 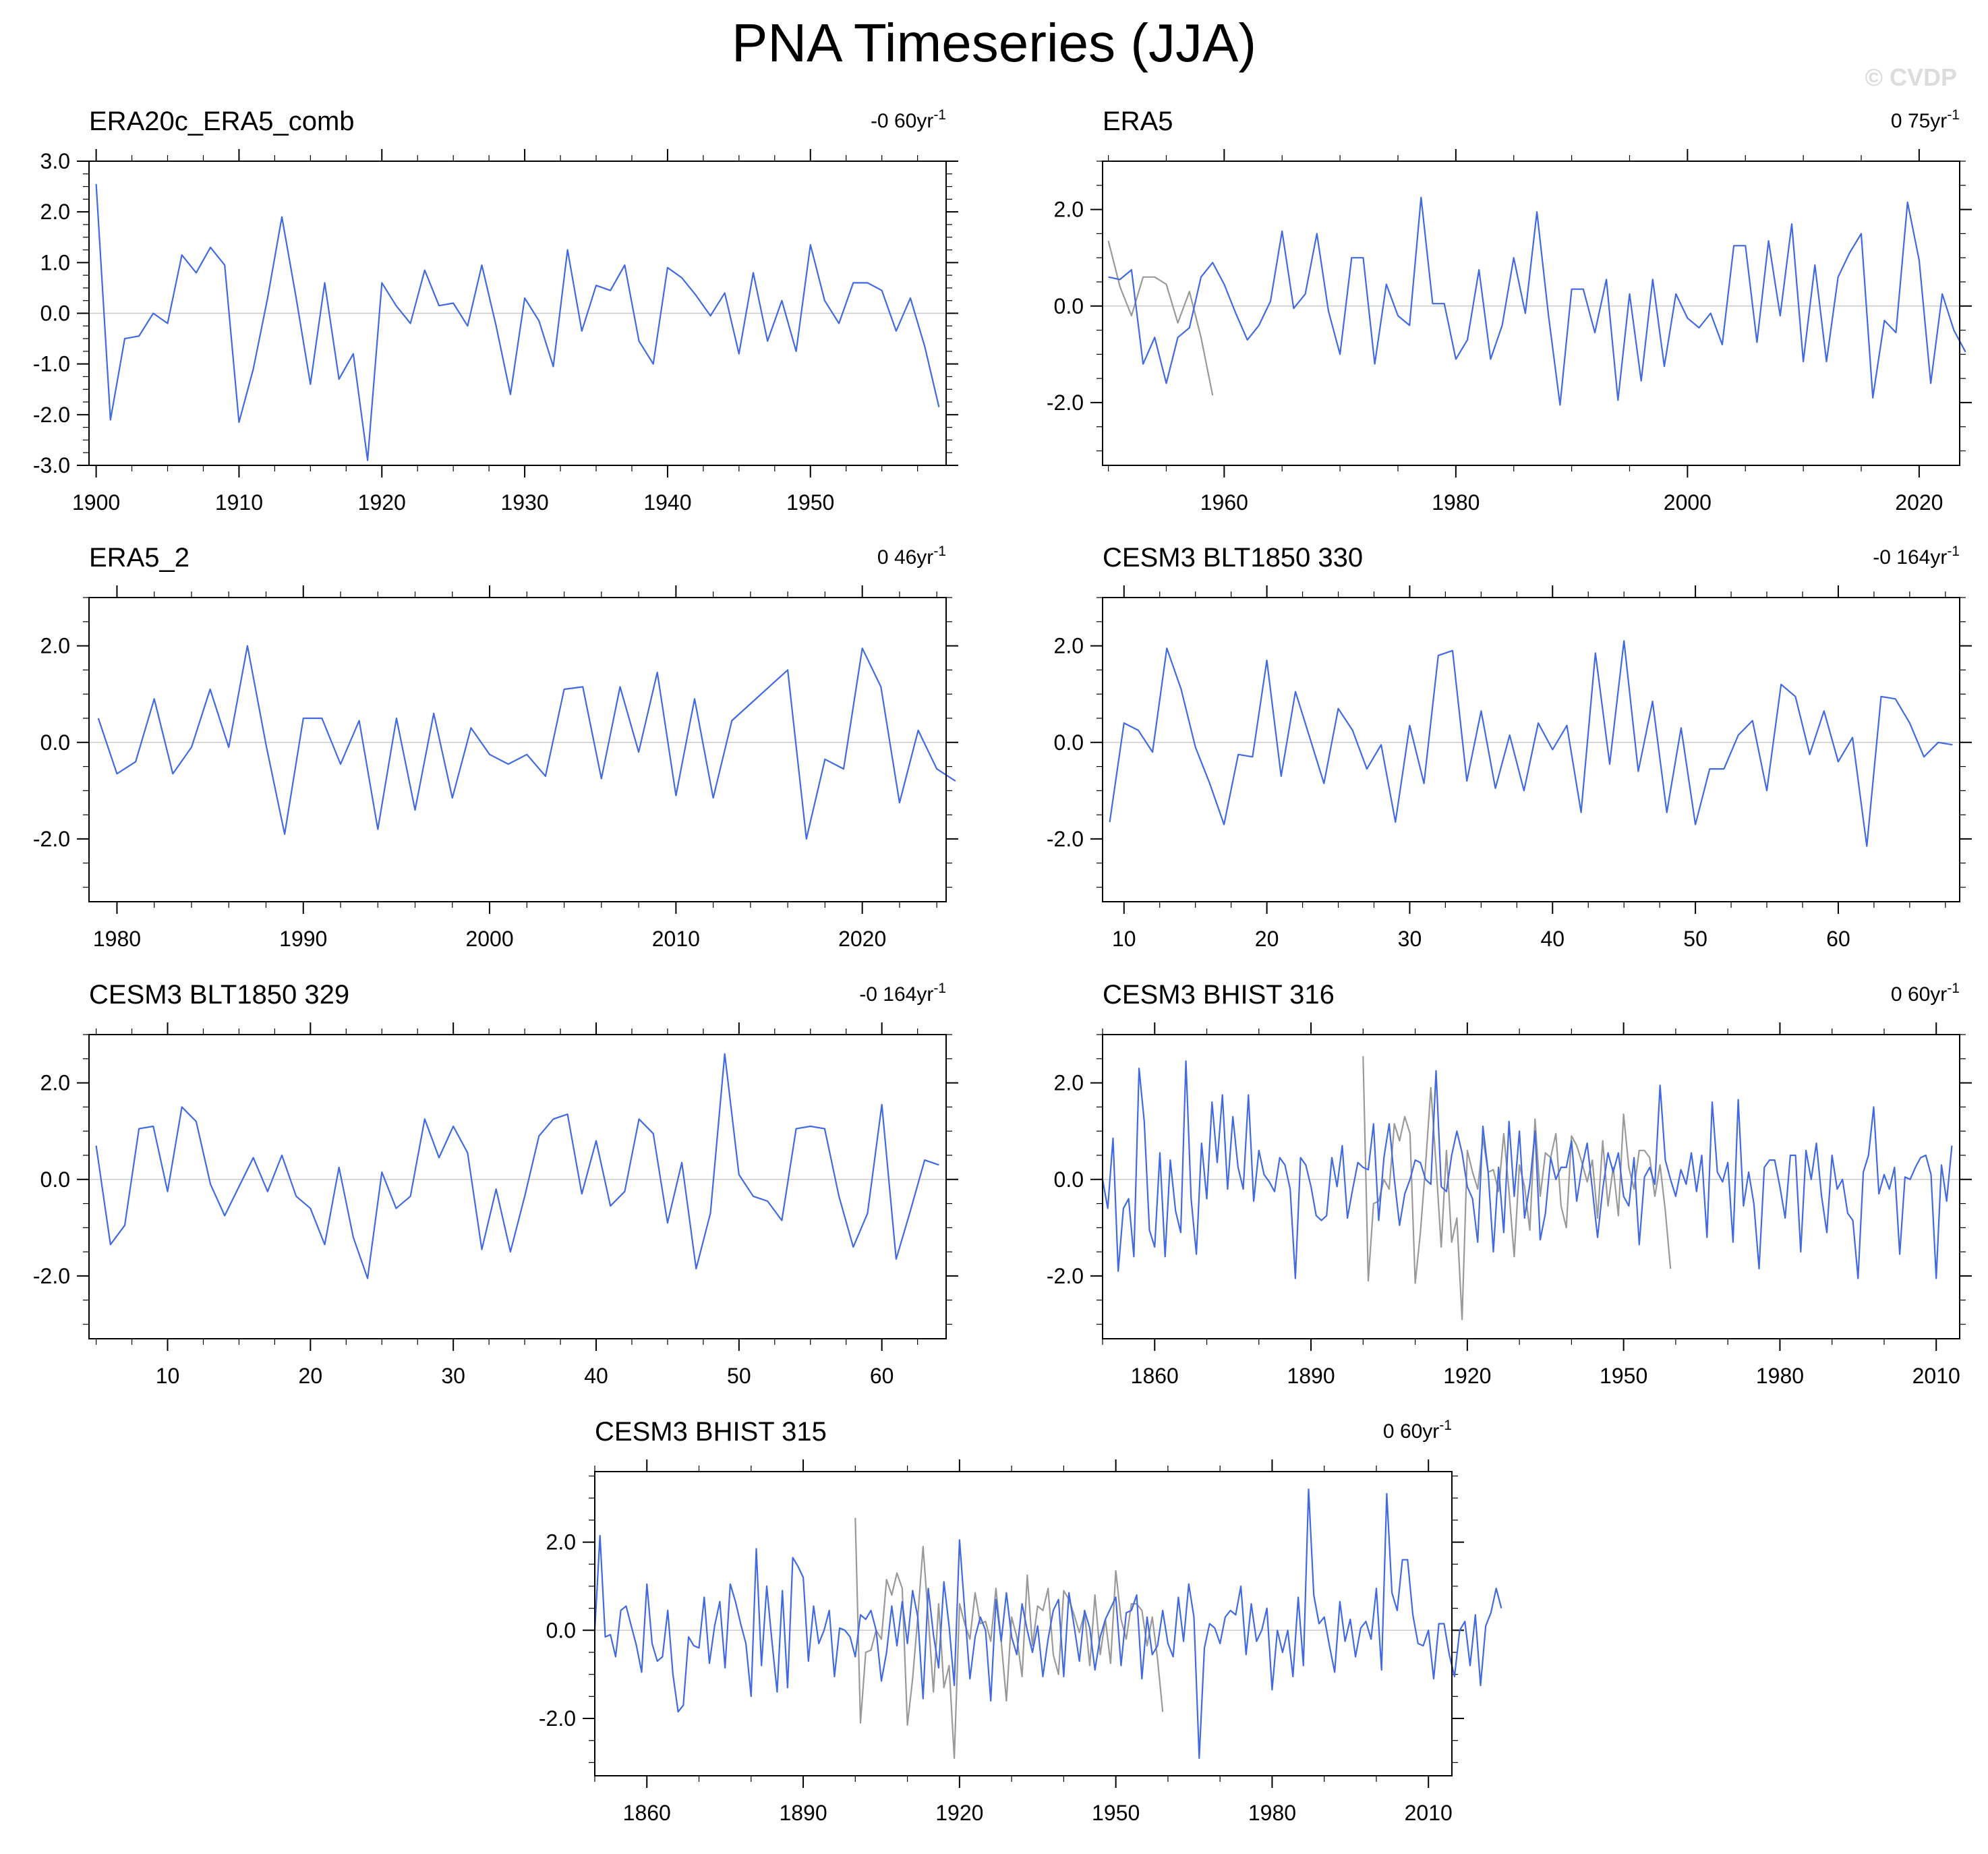 What do you see at coordinates (222, 121) in the screenshot?
I see `panel-title: ERA20c_ERA5_comb` at bounding box center [222, 121].